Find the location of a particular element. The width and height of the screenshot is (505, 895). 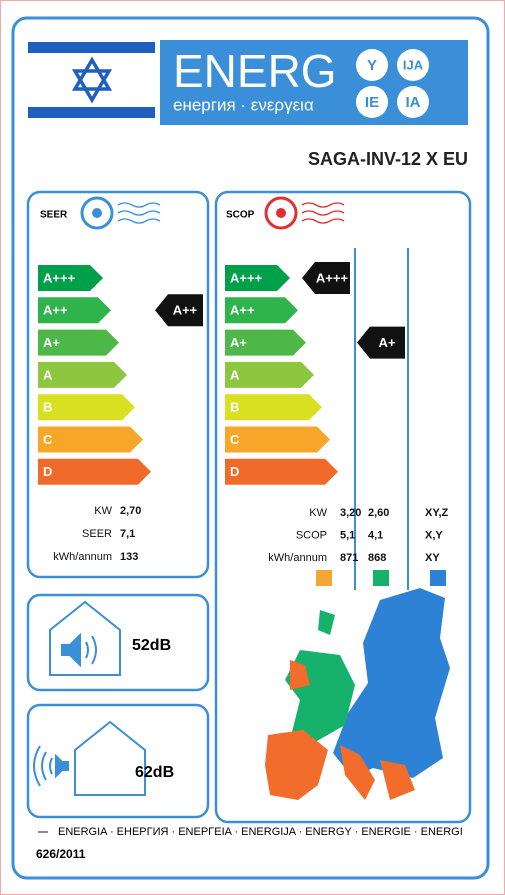

row-value: 2,60 is located at coordinates (378, 513).